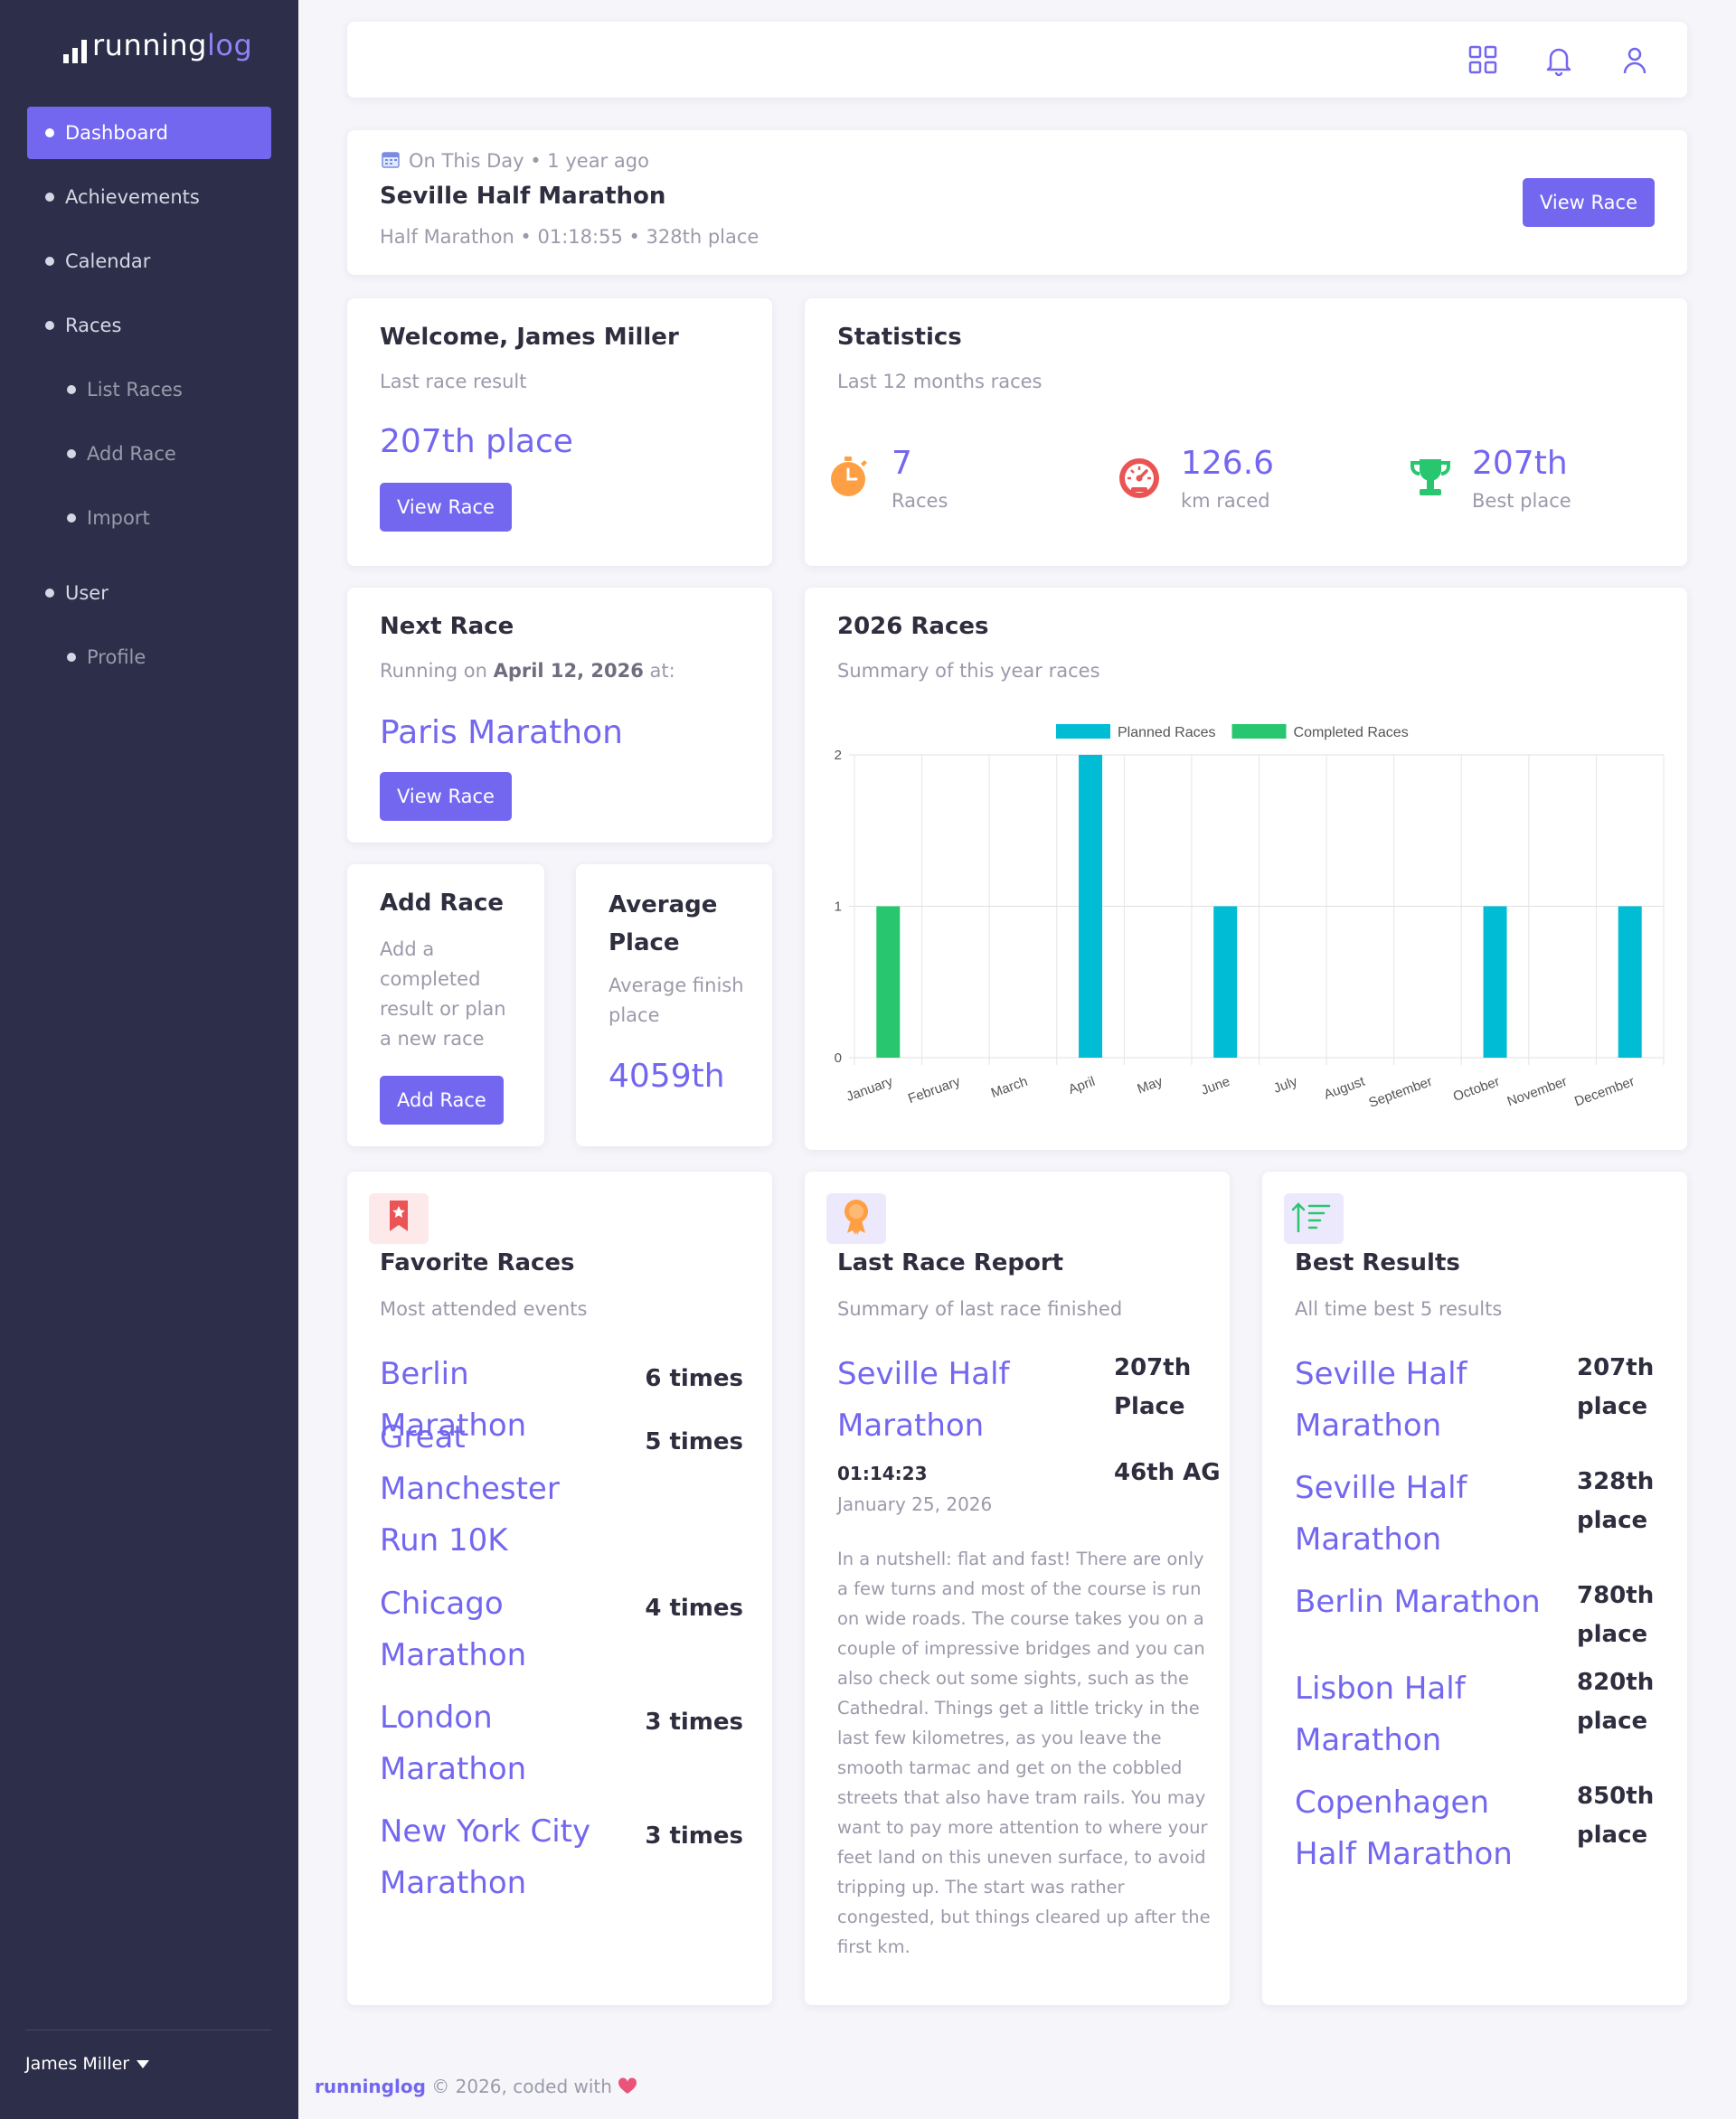  I want to click on trophy-icon, so click(1430, 477).